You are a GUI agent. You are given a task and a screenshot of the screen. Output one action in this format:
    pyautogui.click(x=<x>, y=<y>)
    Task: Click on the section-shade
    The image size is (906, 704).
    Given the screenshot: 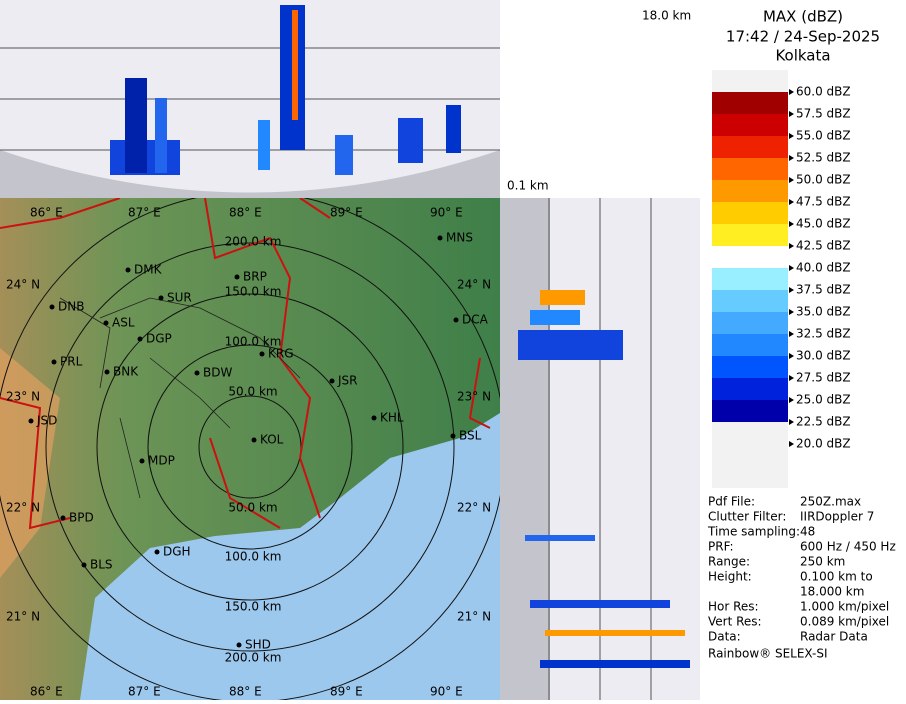 What is the action you would take?
    pyautogui.click(x=525, y=449)
    